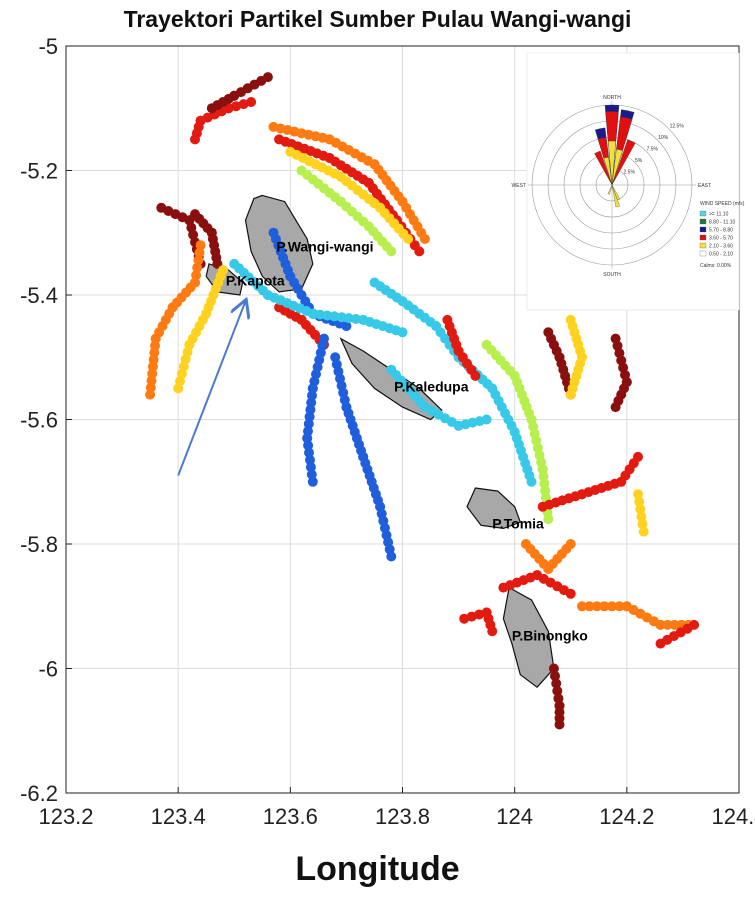  Describe the element at coordinates (48, 46) in the screenshot. I see `y-tick-label: -5` at that location.